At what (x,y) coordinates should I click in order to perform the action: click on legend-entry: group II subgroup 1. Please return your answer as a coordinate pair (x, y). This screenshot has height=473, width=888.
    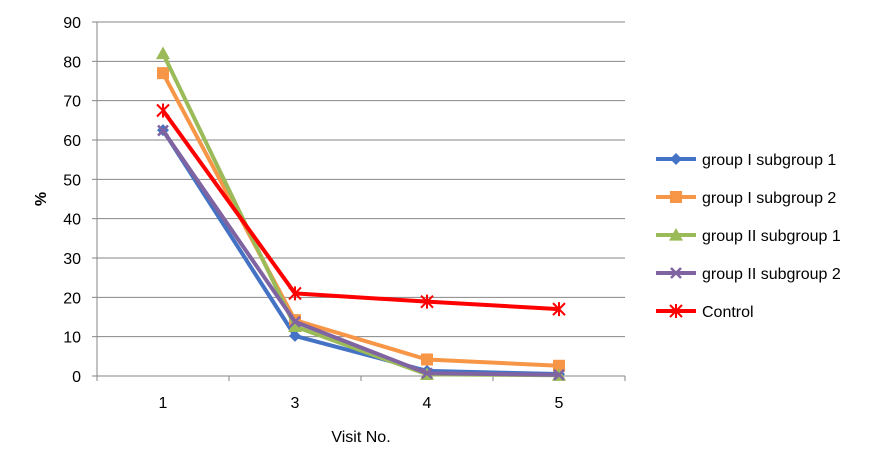
    Looking at the image, I should click on (748, 236).